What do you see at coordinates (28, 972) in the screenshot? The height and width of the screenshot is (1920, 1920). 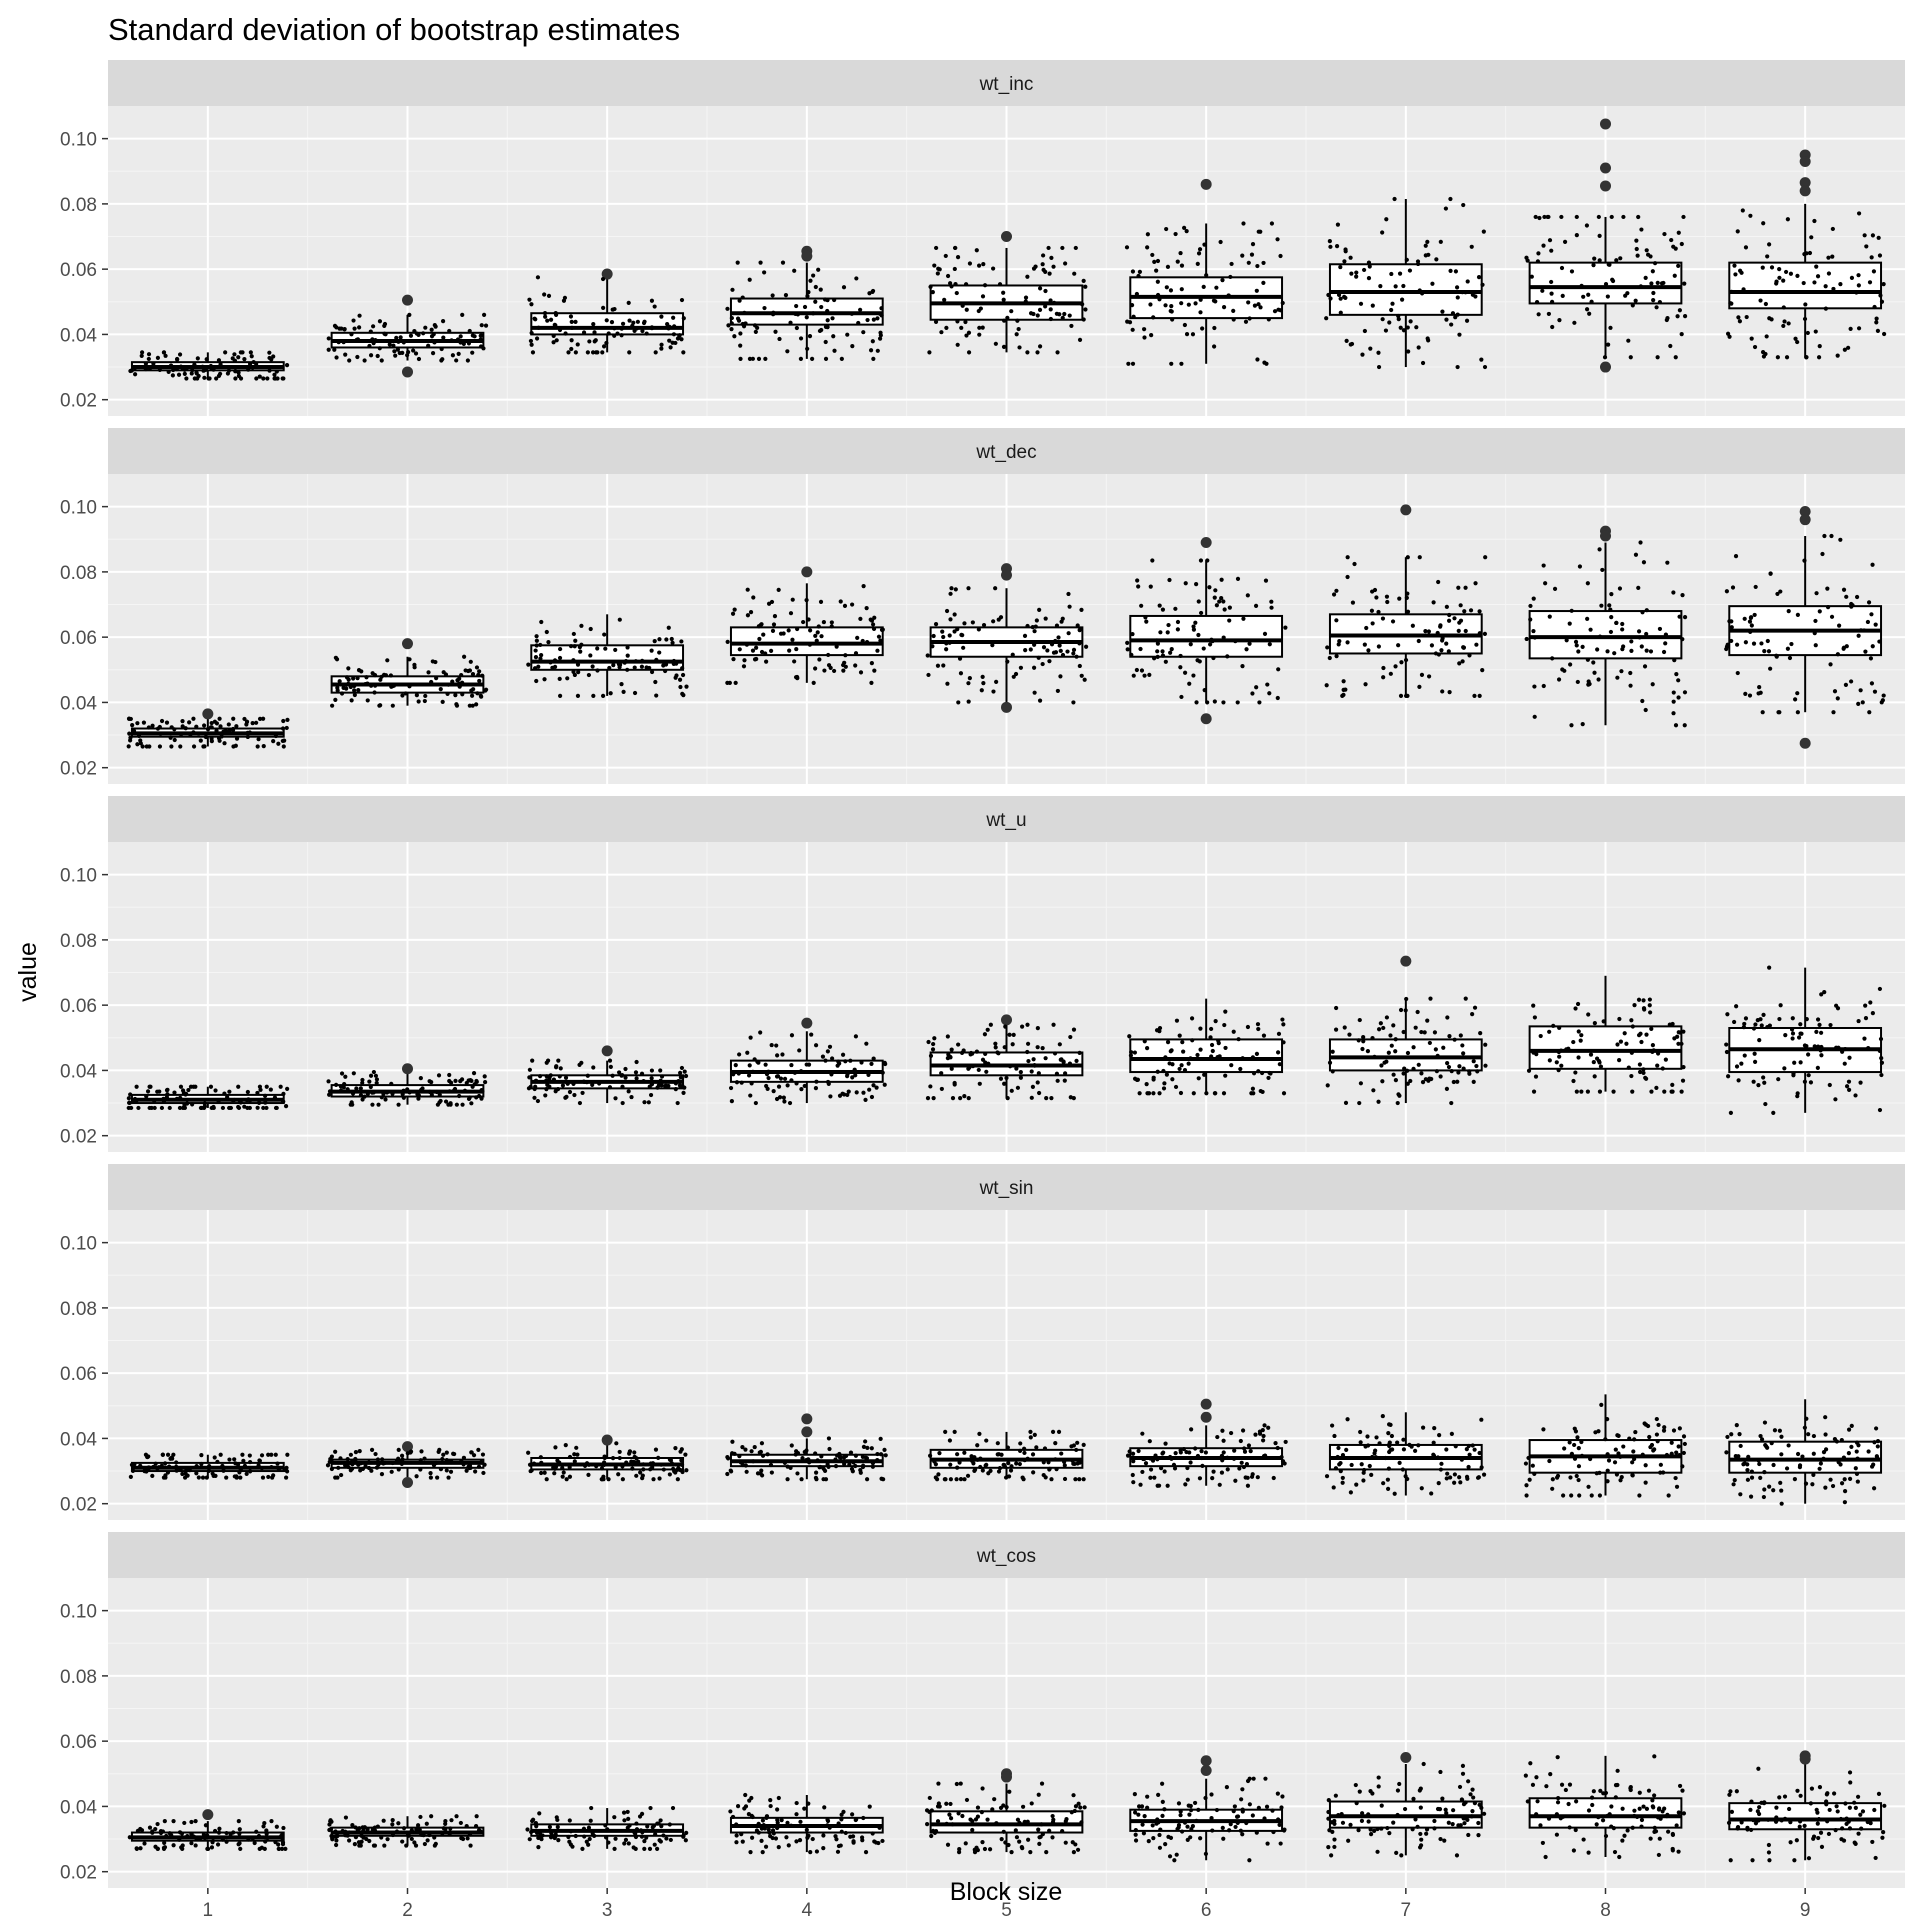 I see `y-axis-title: value` at bounding box center [28, 972].